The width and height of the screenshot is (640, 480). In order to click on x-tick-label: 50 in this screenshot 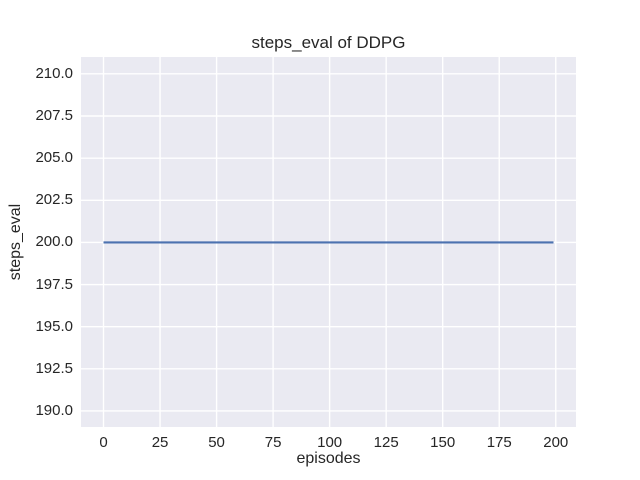, I will do `click(216, 442)`.